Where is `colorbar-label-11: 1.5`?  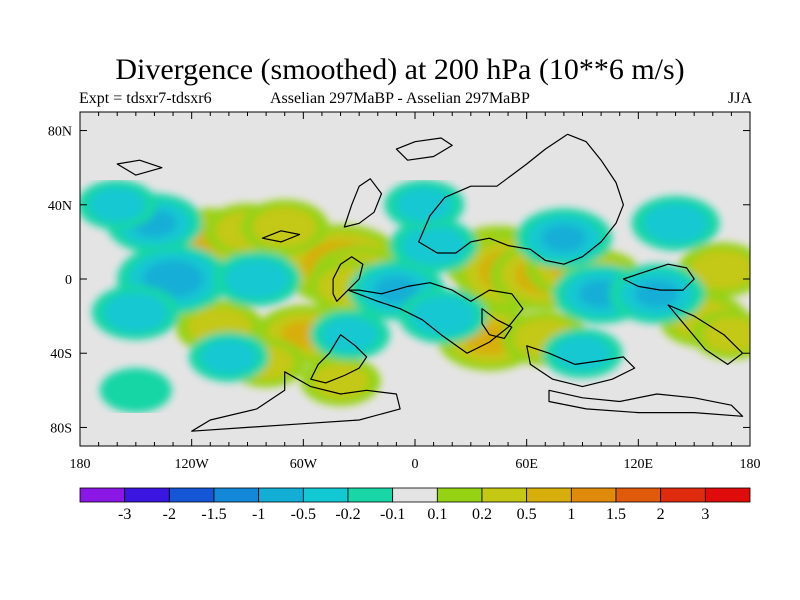 colorbar-label-11: 1.5 is located at coordinates (616, 514).